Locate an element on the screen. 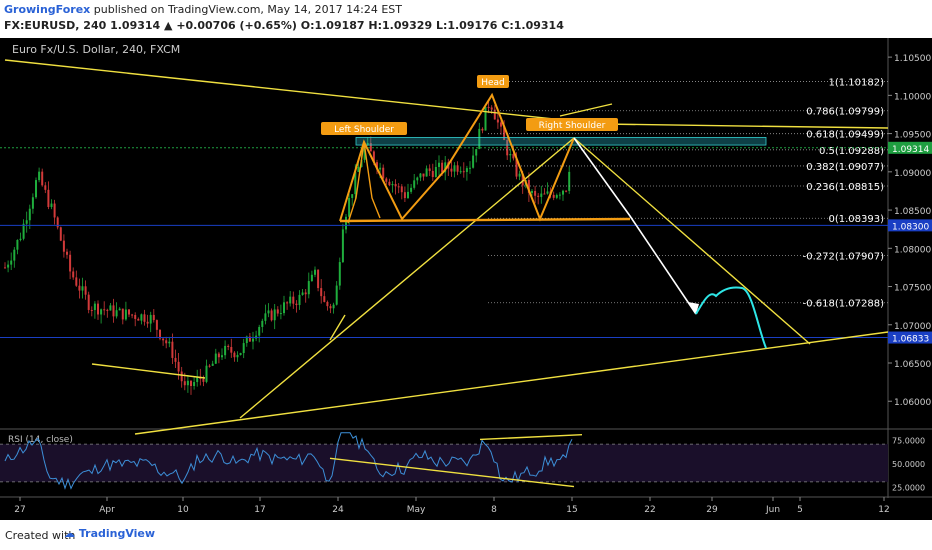 This screenshot has height=550, width=932. annotation-label: Left Shoulder is located at coordinates (364, 130).